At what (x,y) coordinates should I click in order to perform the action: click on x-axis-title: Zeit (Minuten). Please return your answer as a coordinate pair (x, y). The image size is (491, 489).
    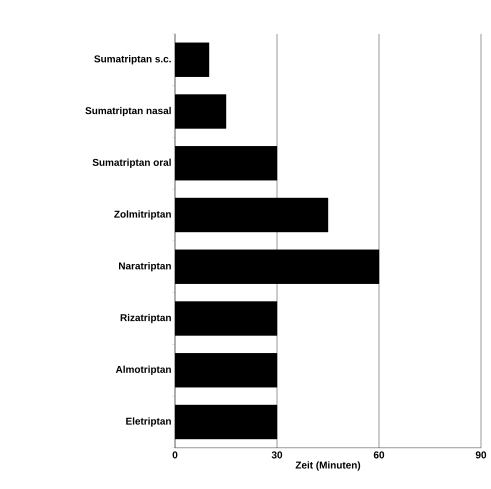
    Looking at the image, I should click on (328, 466).